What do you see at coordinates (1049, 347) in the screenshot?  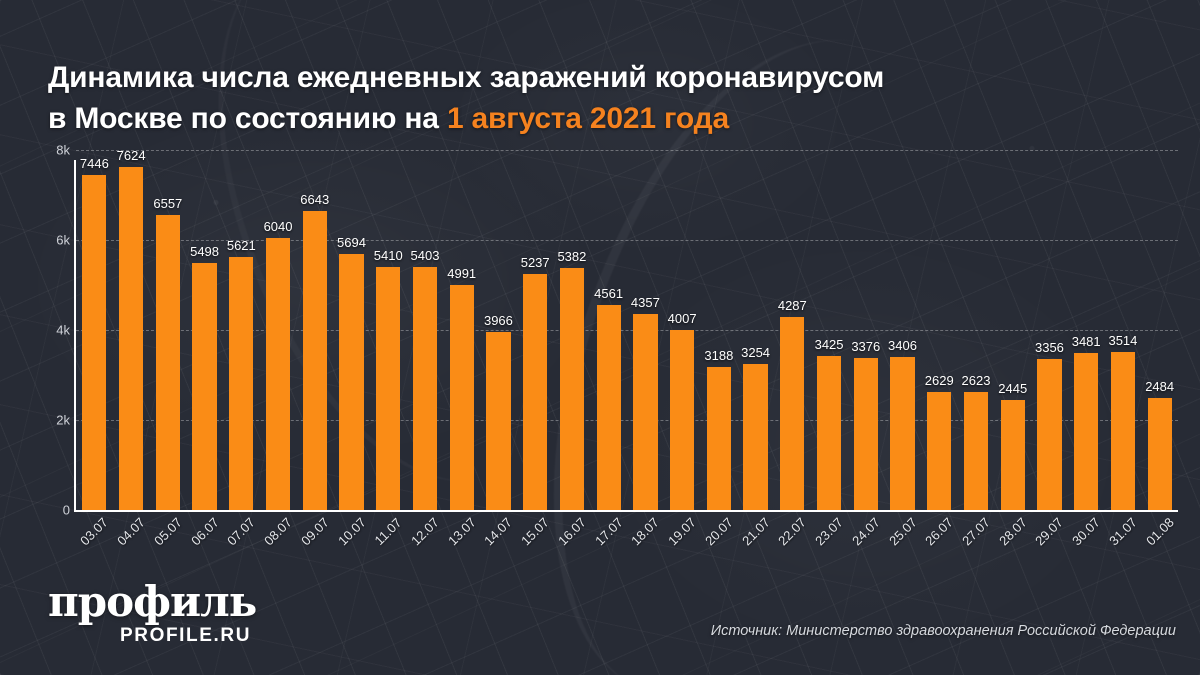 I see `bar-value-label: 3356` at bounding box center [1049, 347].